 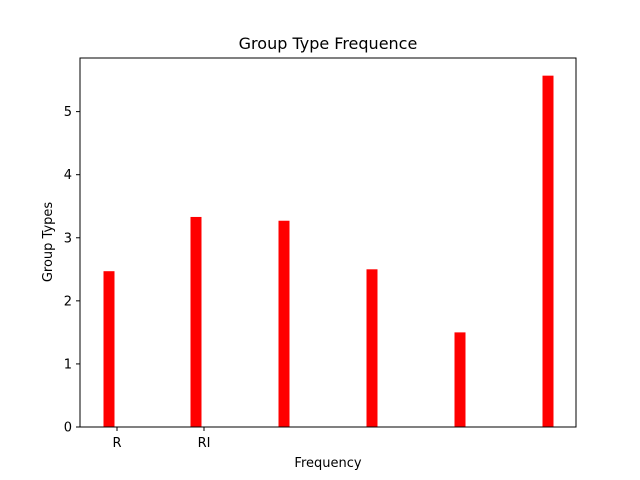 What do you see at coordinates (68, 301) in the screenshot?
I see `y-tick-label-2: 2` at bounding box center [68, 301].